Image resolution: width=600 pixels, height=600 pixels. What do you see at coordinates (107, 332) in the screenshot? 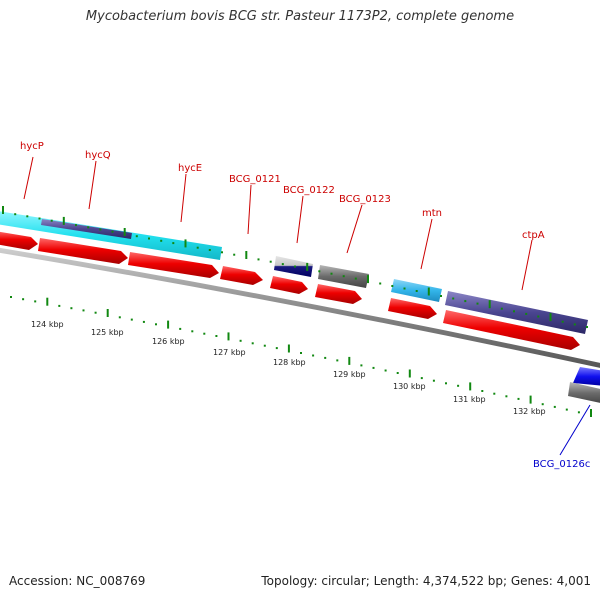
I see `scale-label: 125 kbp` at bounding box center [107, 332].